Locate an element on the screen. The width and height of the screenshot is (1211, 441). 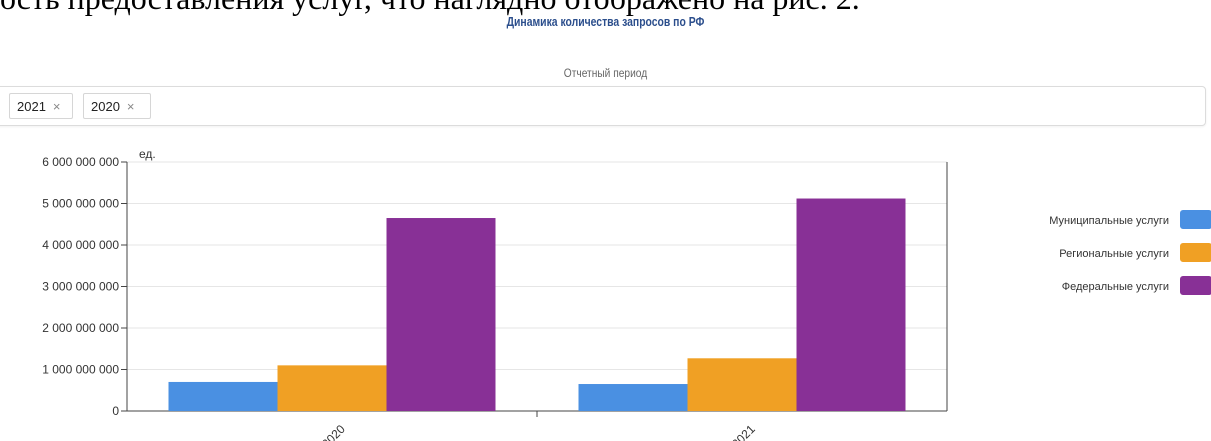
y-tick-label: 5 000 000 000 is located at coordinates (80, 204).